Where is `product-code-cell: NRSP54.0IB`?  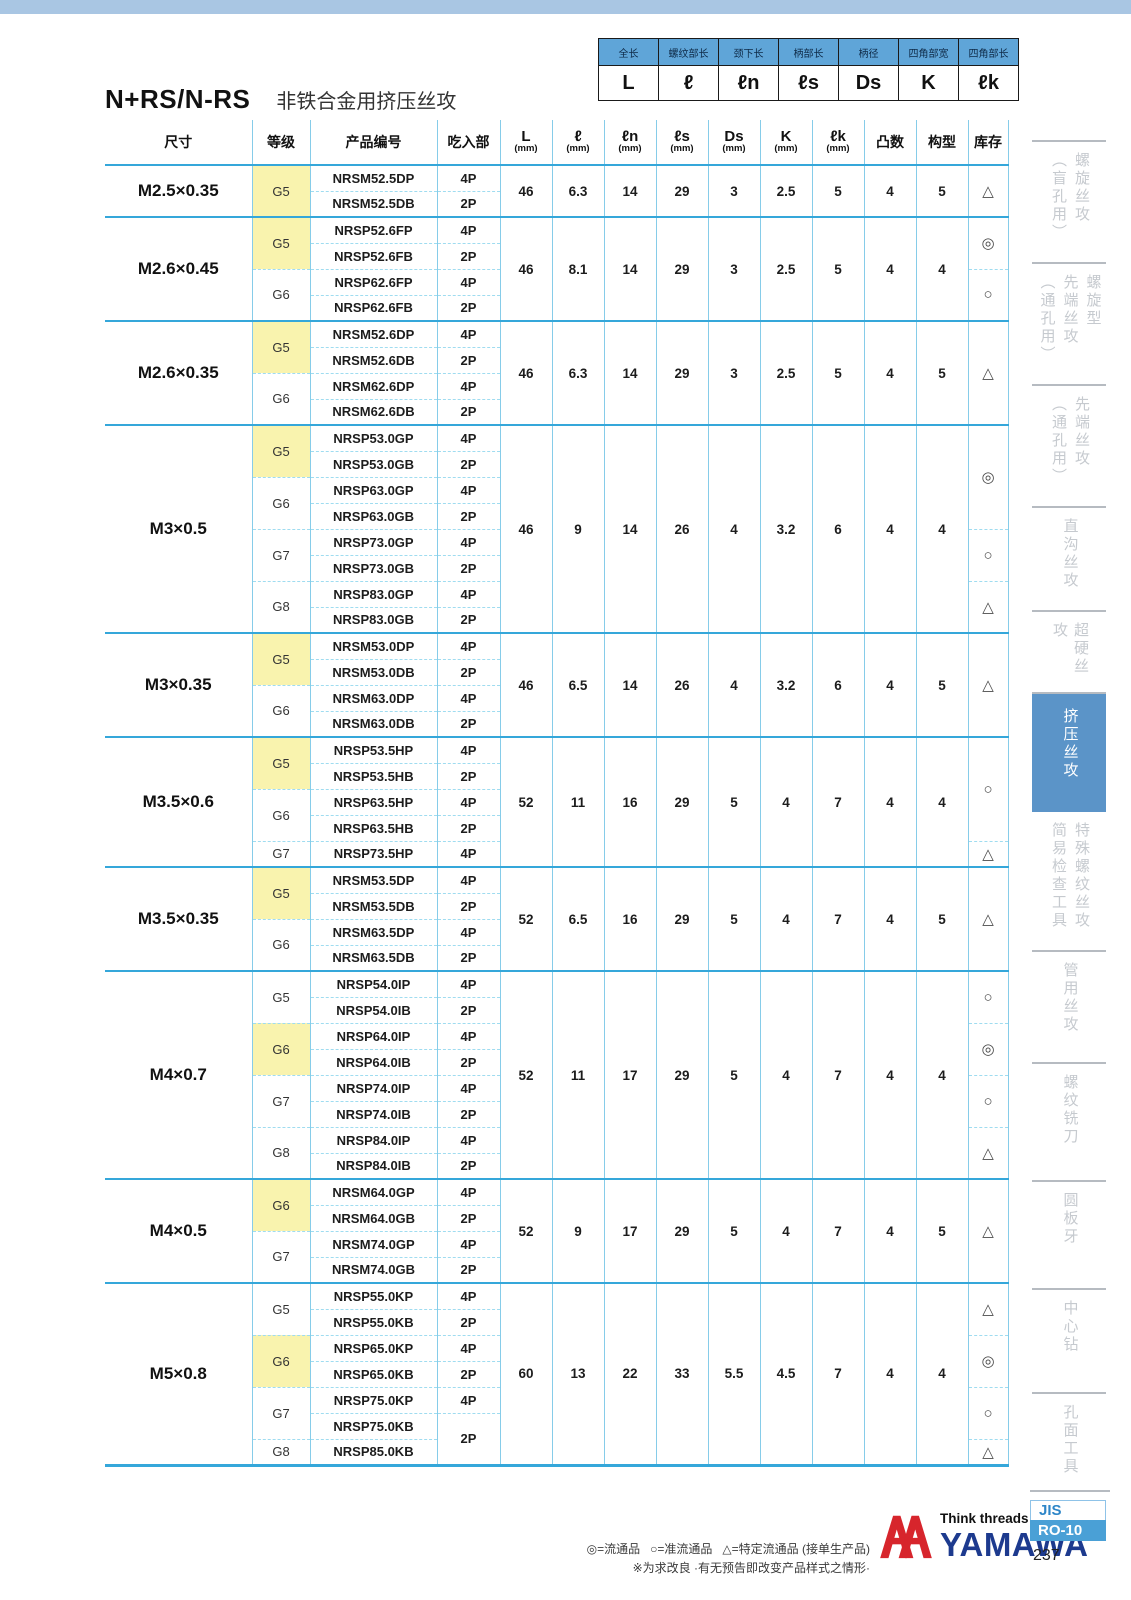
product-code-cell: NRSP54.0IB is located at coordinates (374, 1009).